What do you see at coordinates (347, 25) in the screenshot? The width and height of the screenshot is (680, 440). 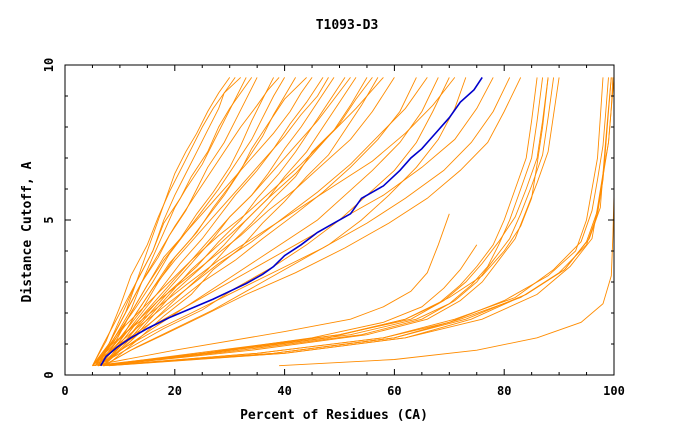 I see `chart-title: T1093-D3` at bounding box center [347, 25].